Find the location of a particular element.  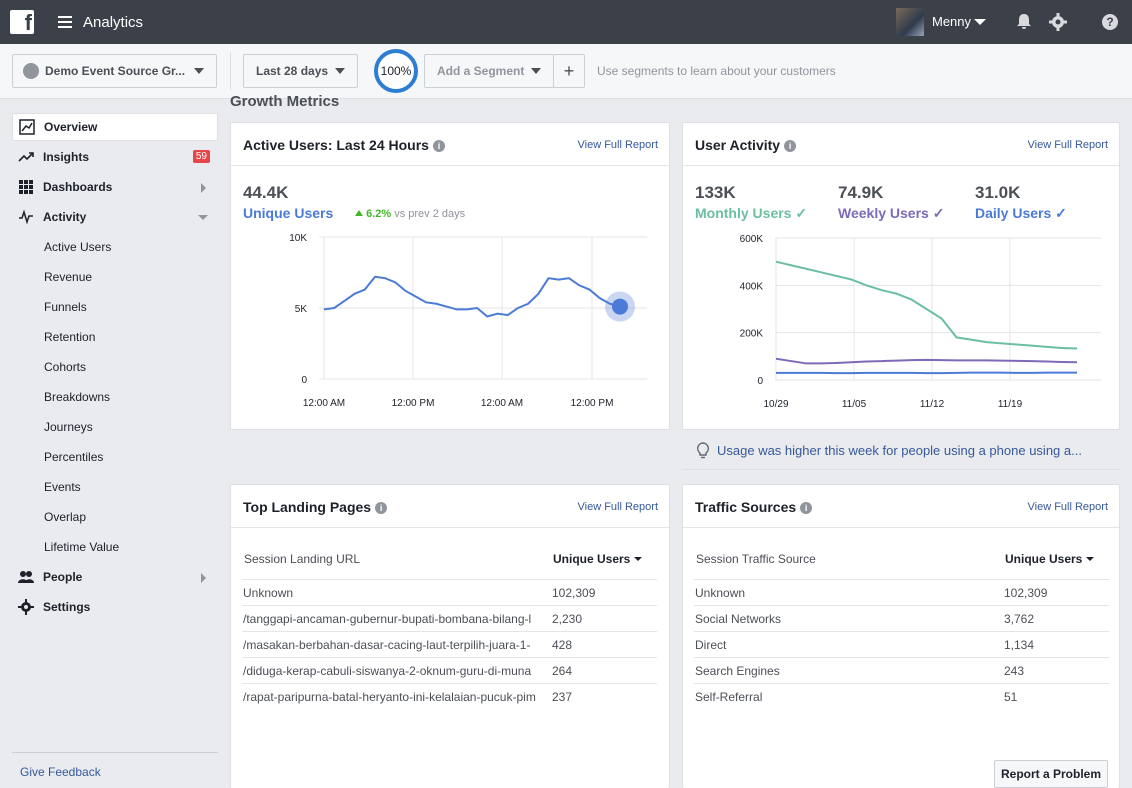

unique-users: 51 is located at coordinates (1011, 697).